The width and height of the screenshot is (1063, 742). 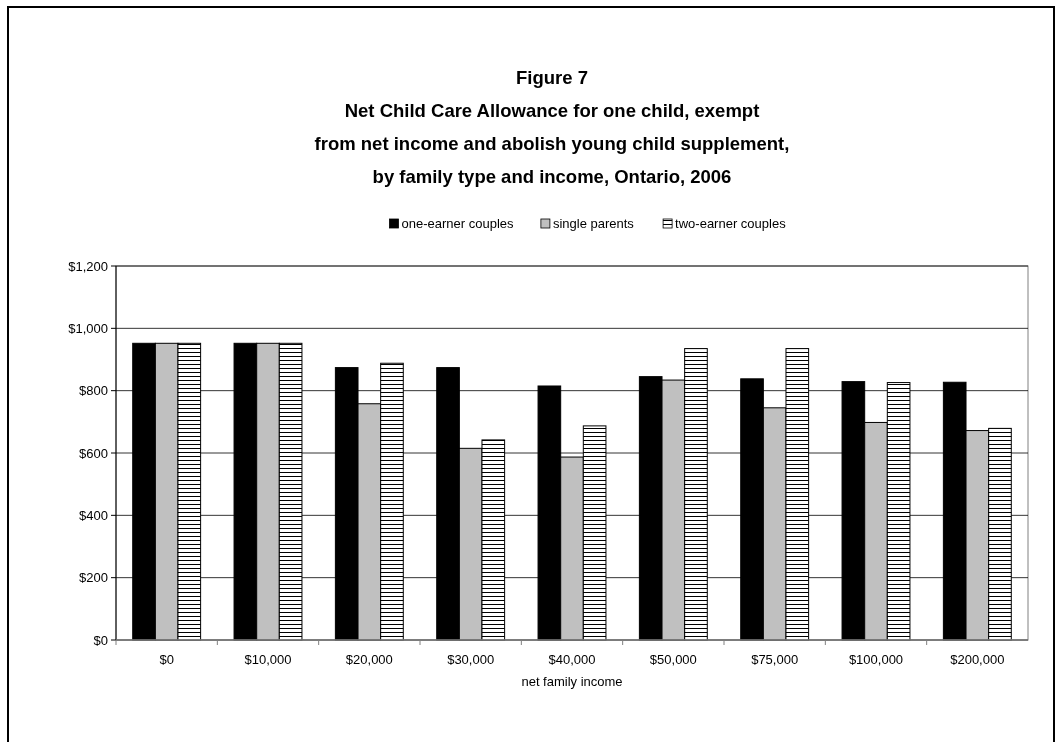 I want to click on x-tick-label: $30,000, so click(x=471, y=659).